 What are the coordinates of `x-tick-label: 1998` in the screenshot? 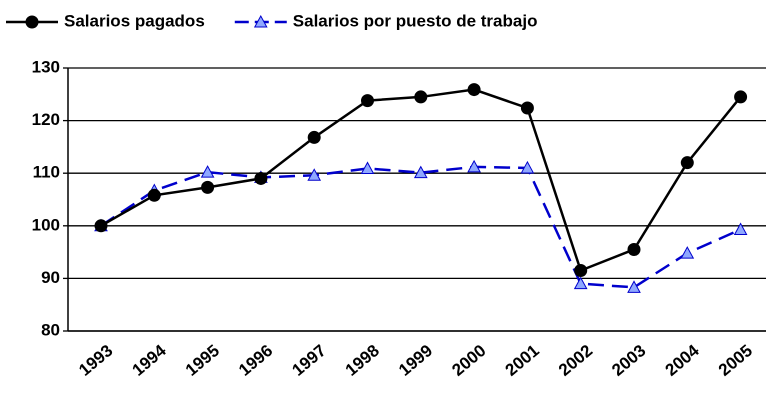 It's located at (362, 360).